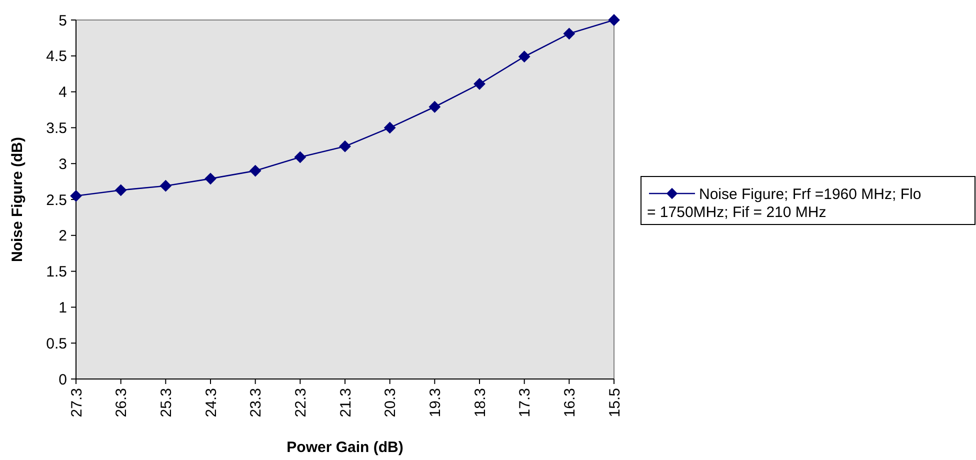 The height and width of the screenshot is (460, 976). I want to click on y-tick-label: 4, so click(62, 93).